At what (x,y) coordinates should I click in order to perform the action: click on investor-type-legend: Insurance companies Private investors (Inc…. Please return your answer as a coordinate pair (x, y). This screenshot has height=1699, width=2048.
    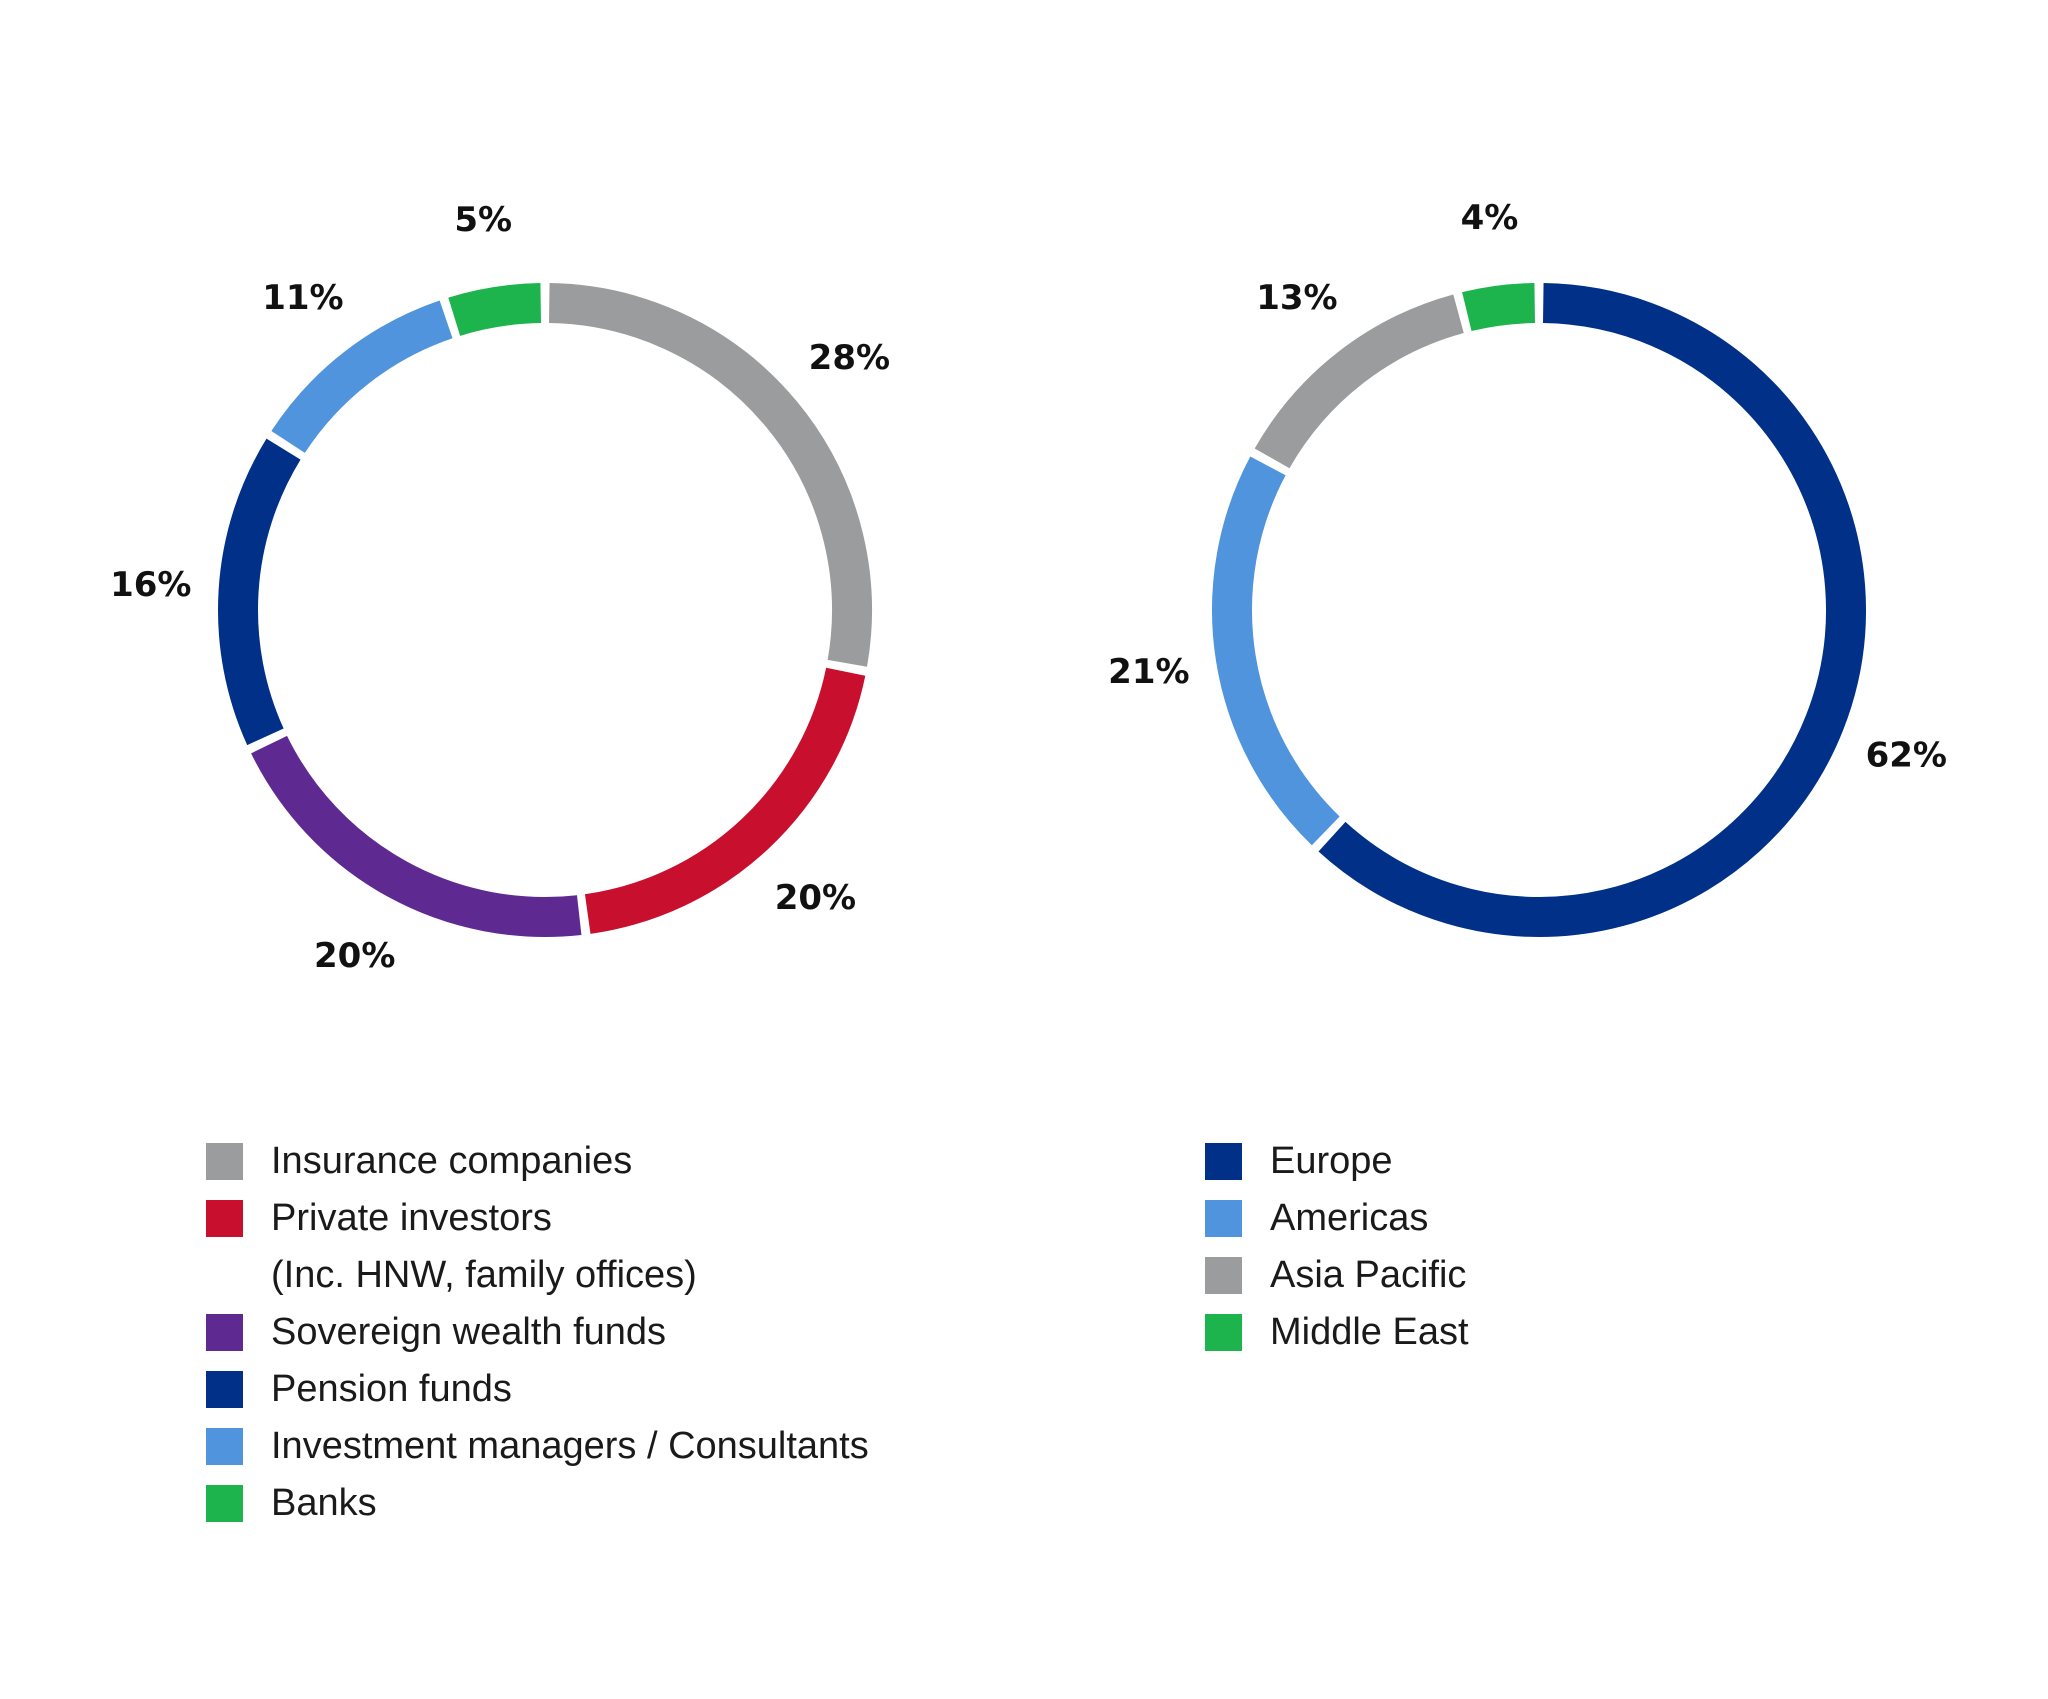
    Looking at the image, I should click on (537, 1332).